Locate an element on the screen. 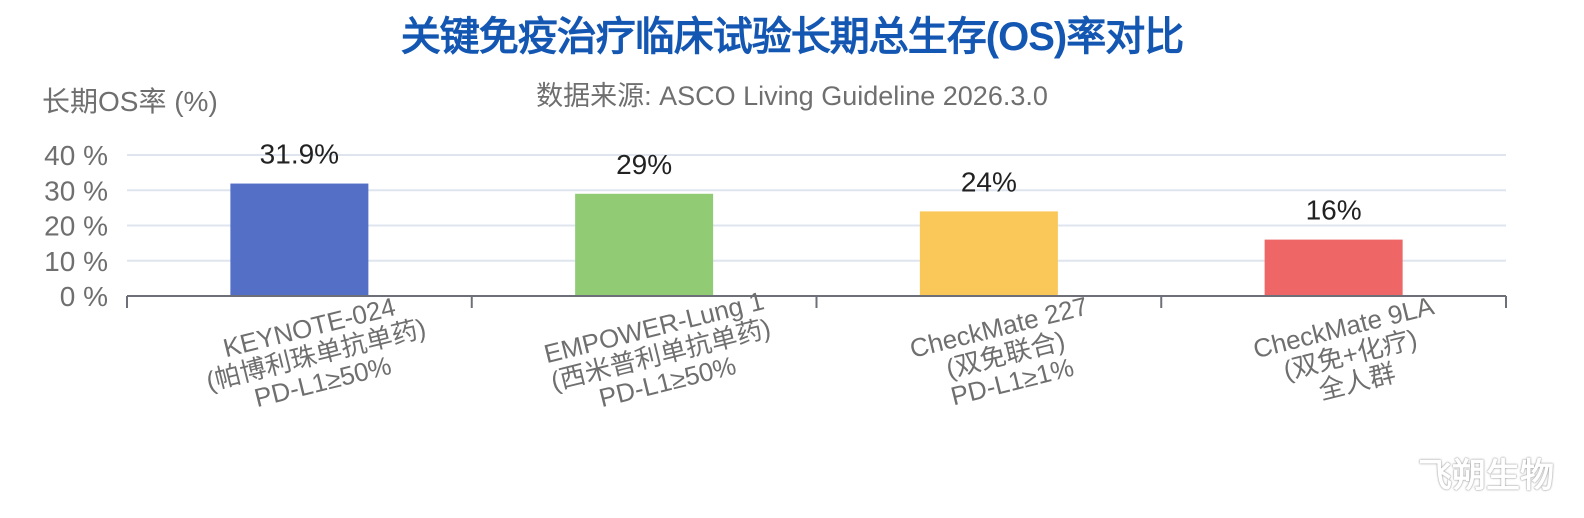  y-tick-label: 10 % is located at coordinates (76, 261).